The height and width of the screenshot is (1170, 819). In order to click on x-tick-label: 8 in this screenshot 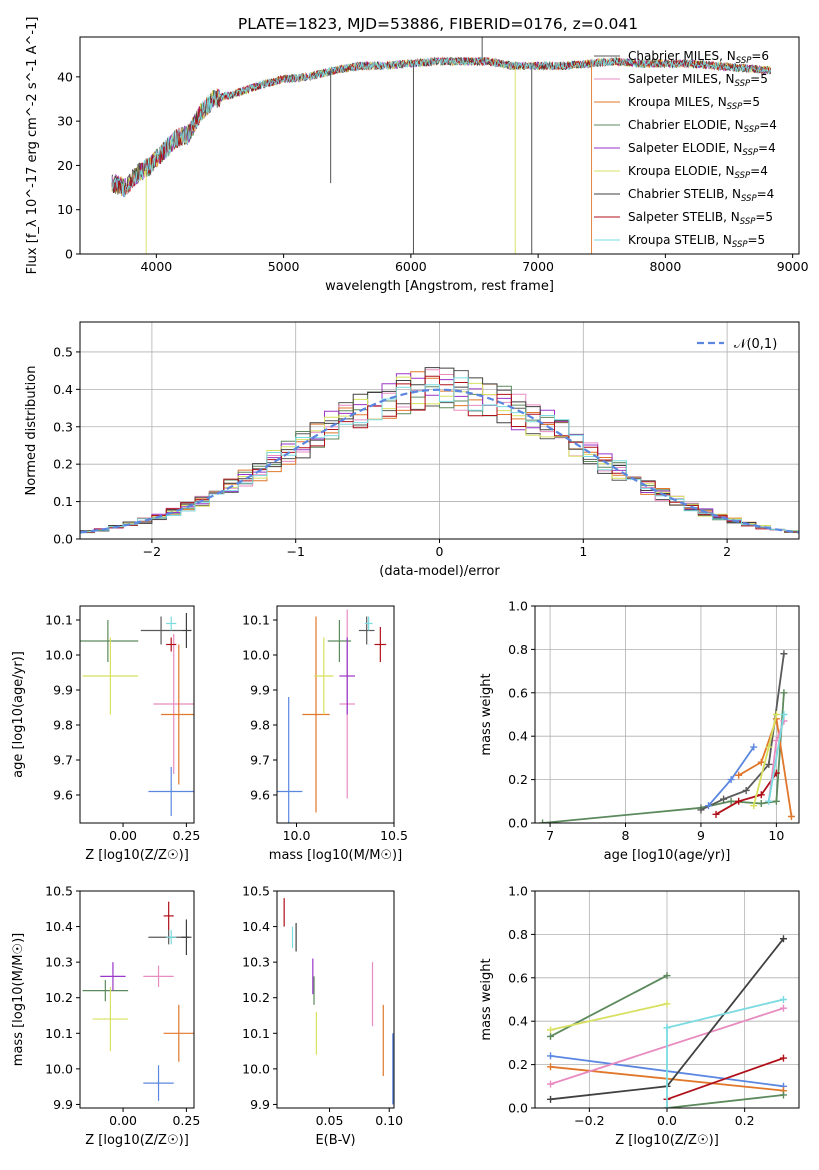, I will do `click(626, 835)`.